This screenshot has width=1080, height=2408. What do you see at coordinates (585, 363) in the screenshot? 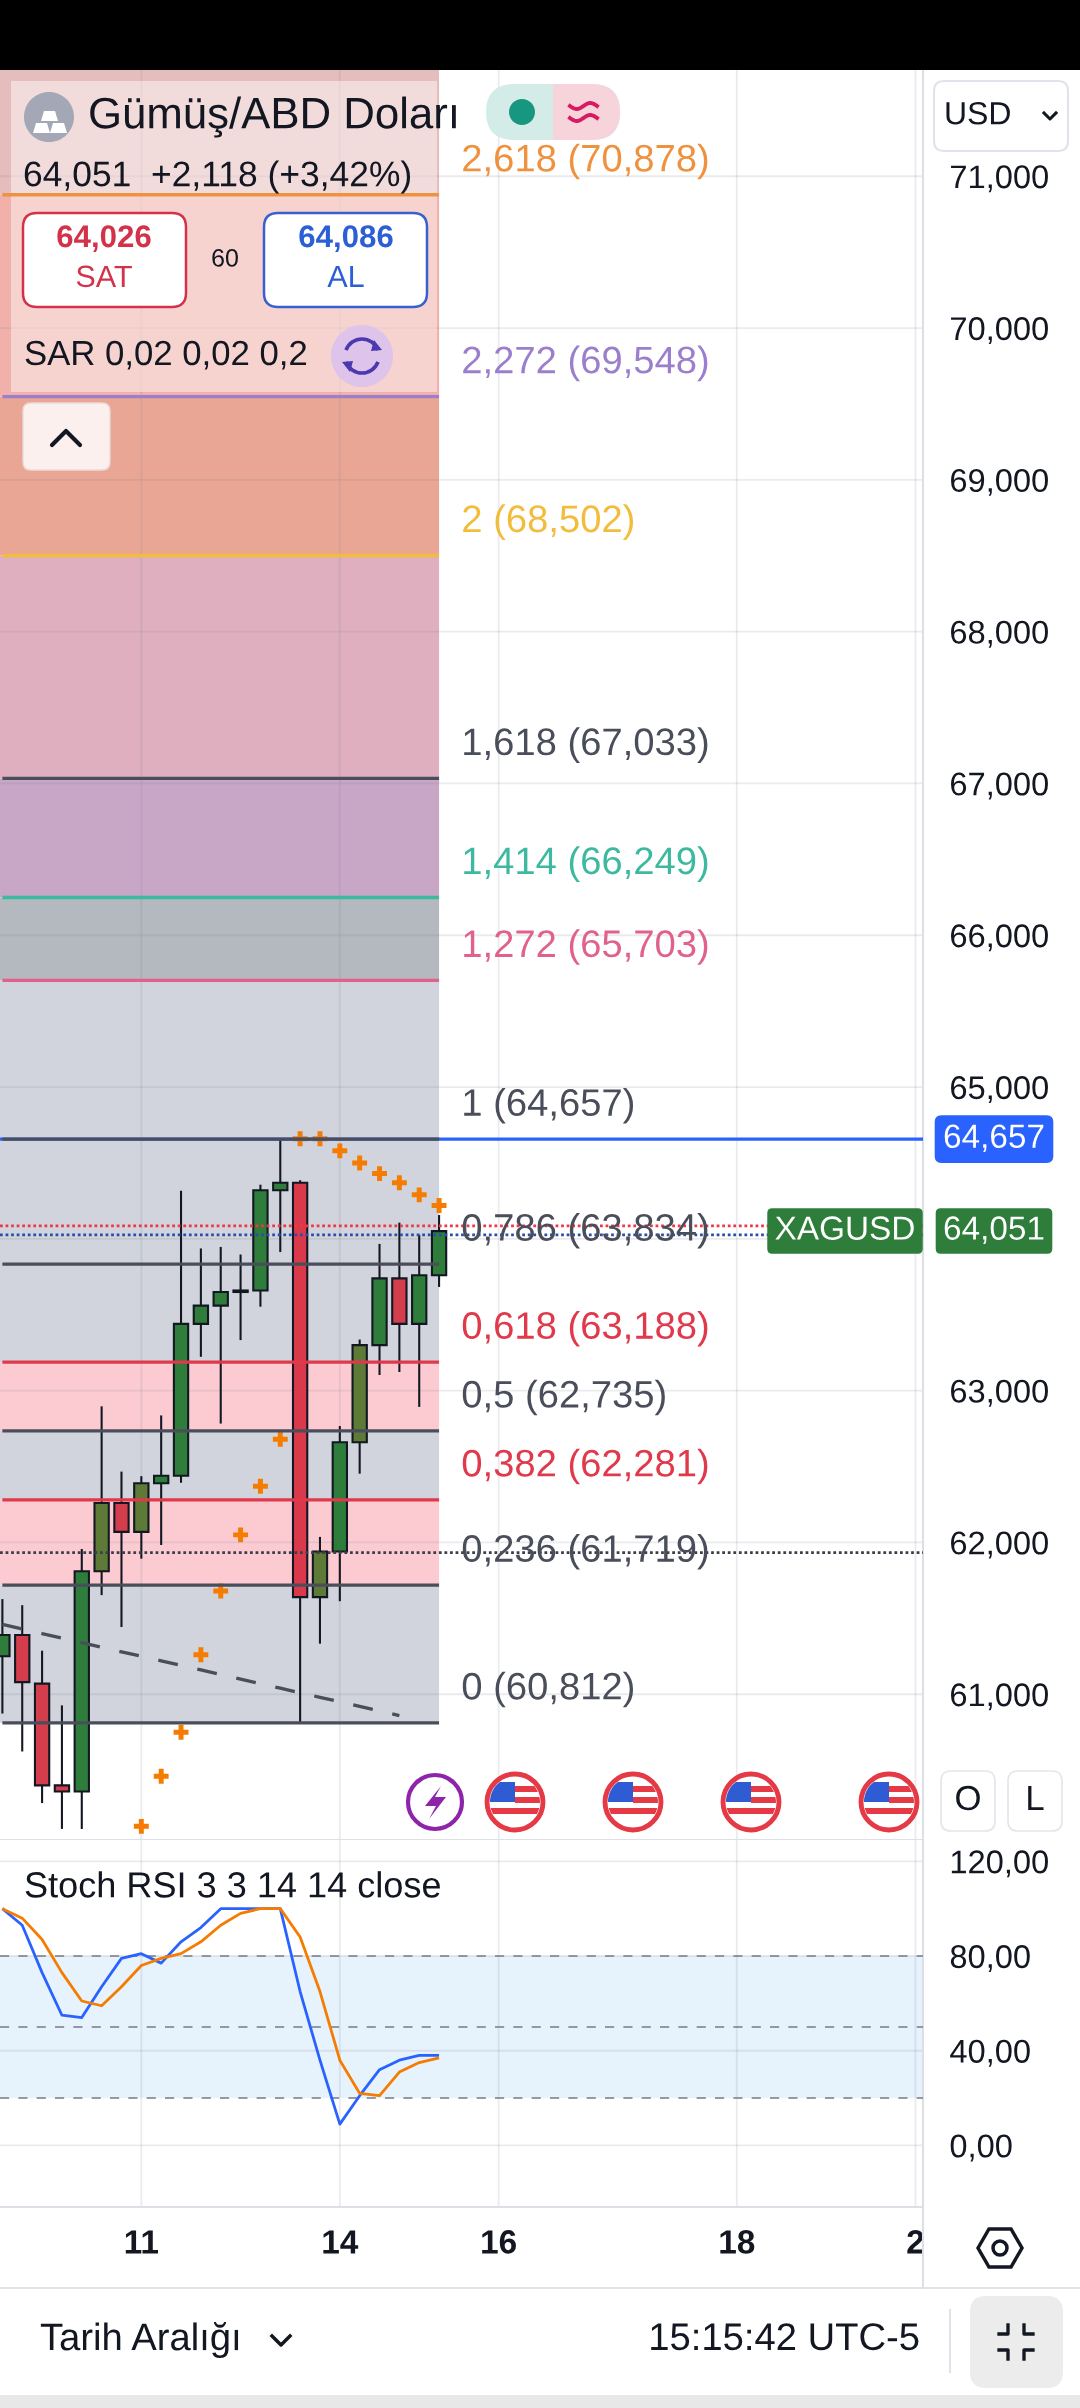
I see `series-label: 2,272 (69,548)` at bounding box center [585, 363].